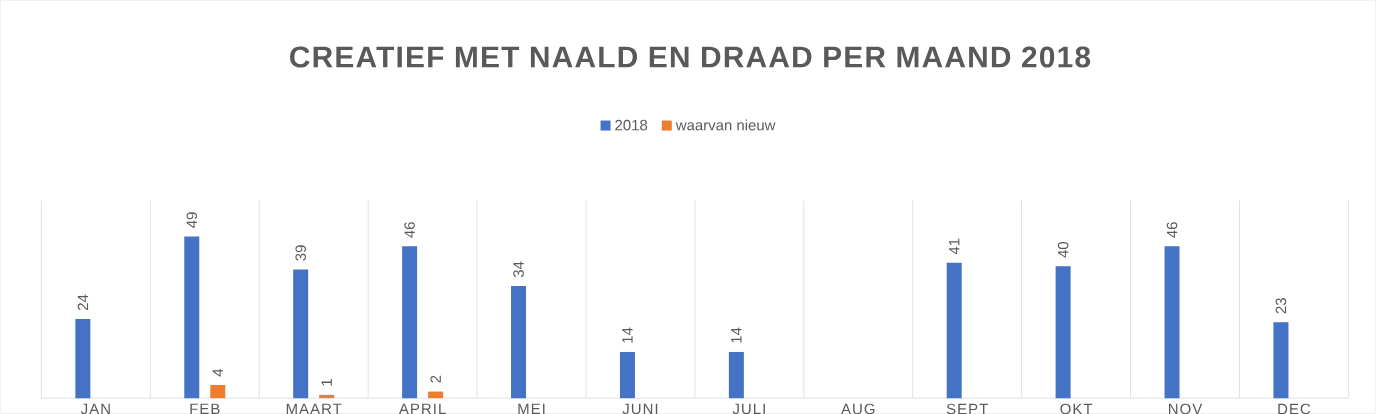 Image resolution: width=1376 pixels, height=414 pixels. What do you see at coordinates (1076, 408) in the screenshot?
I see `x-tick-label: OKT` at bounding box center [1076, 408].